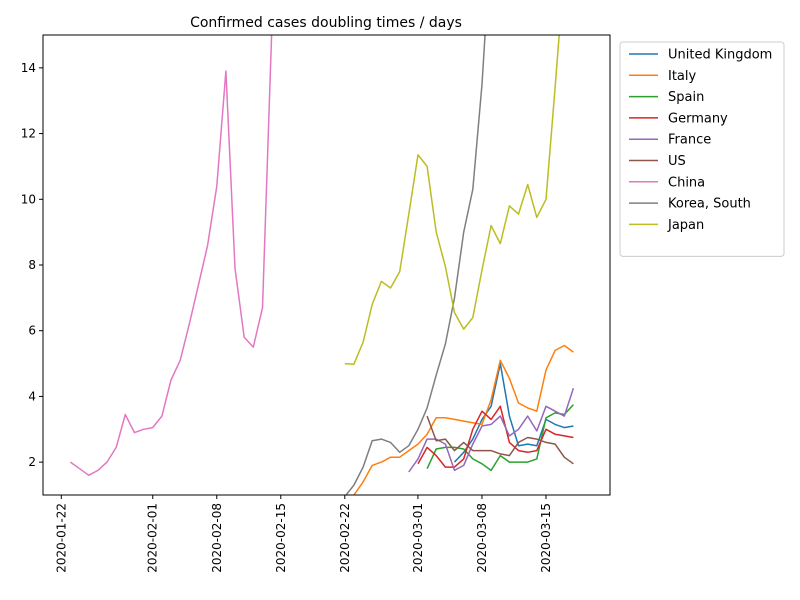 This screenshot has height=600, width=800. I want to click on legend-label-1: Italy, so click(682, 76).